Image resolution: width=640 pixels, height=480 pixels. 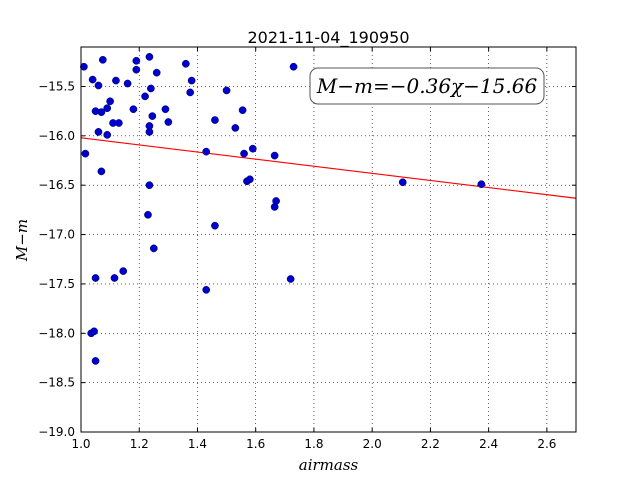 I want to click on fit-line, so click(x=328, y=168).